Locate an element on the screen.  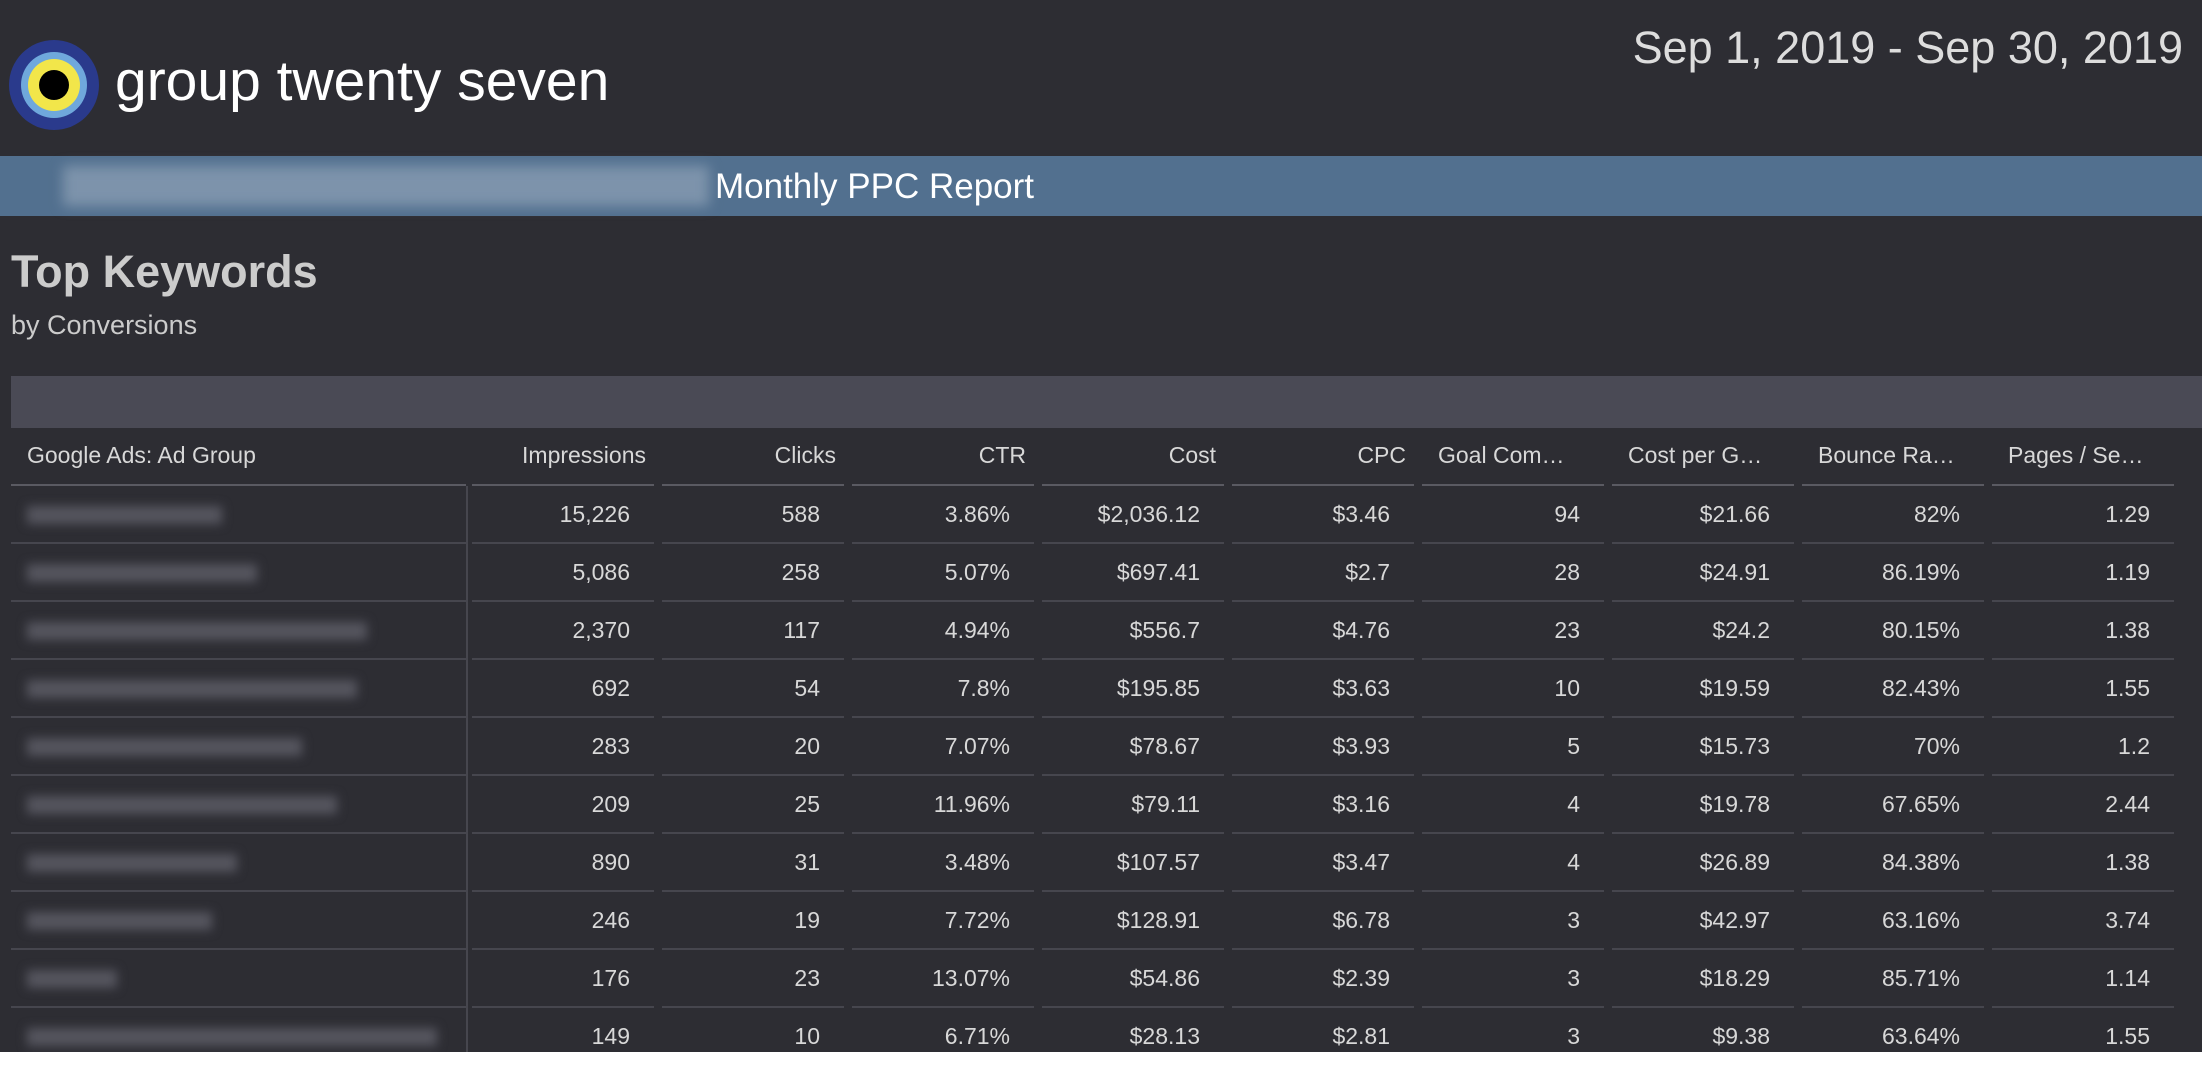
table-cell: 67.65% is located at coordinates (1920, 804).